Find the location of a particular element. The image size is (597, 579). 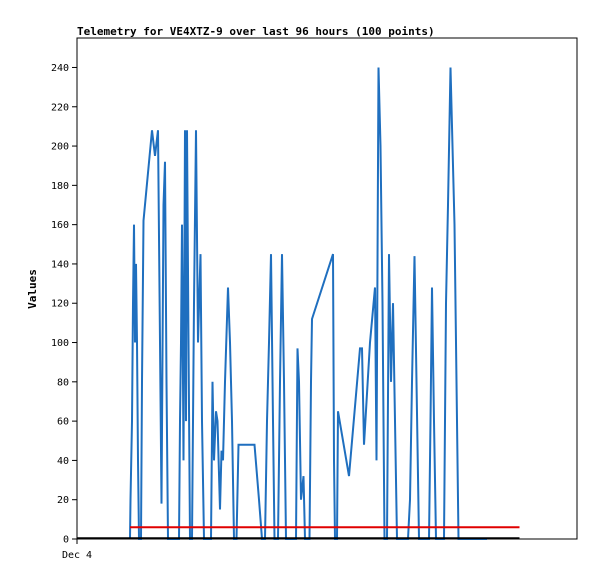

y-tick-label: 200 is located at coordinates (60, 147).